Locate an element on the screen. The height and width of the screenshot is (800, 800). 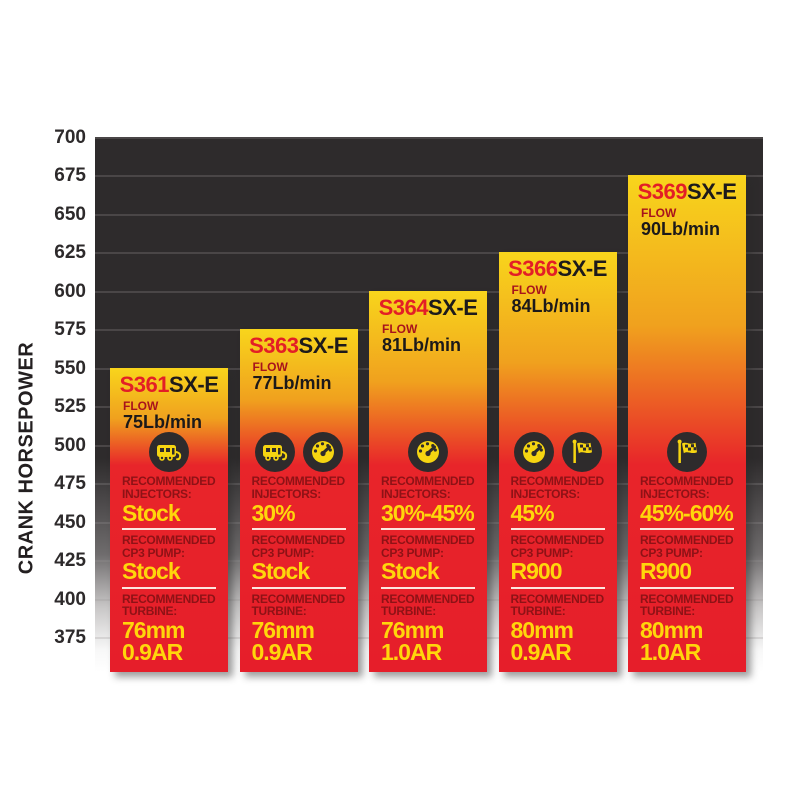
y-tick-label: 425 is located at coordinates (70, 561).